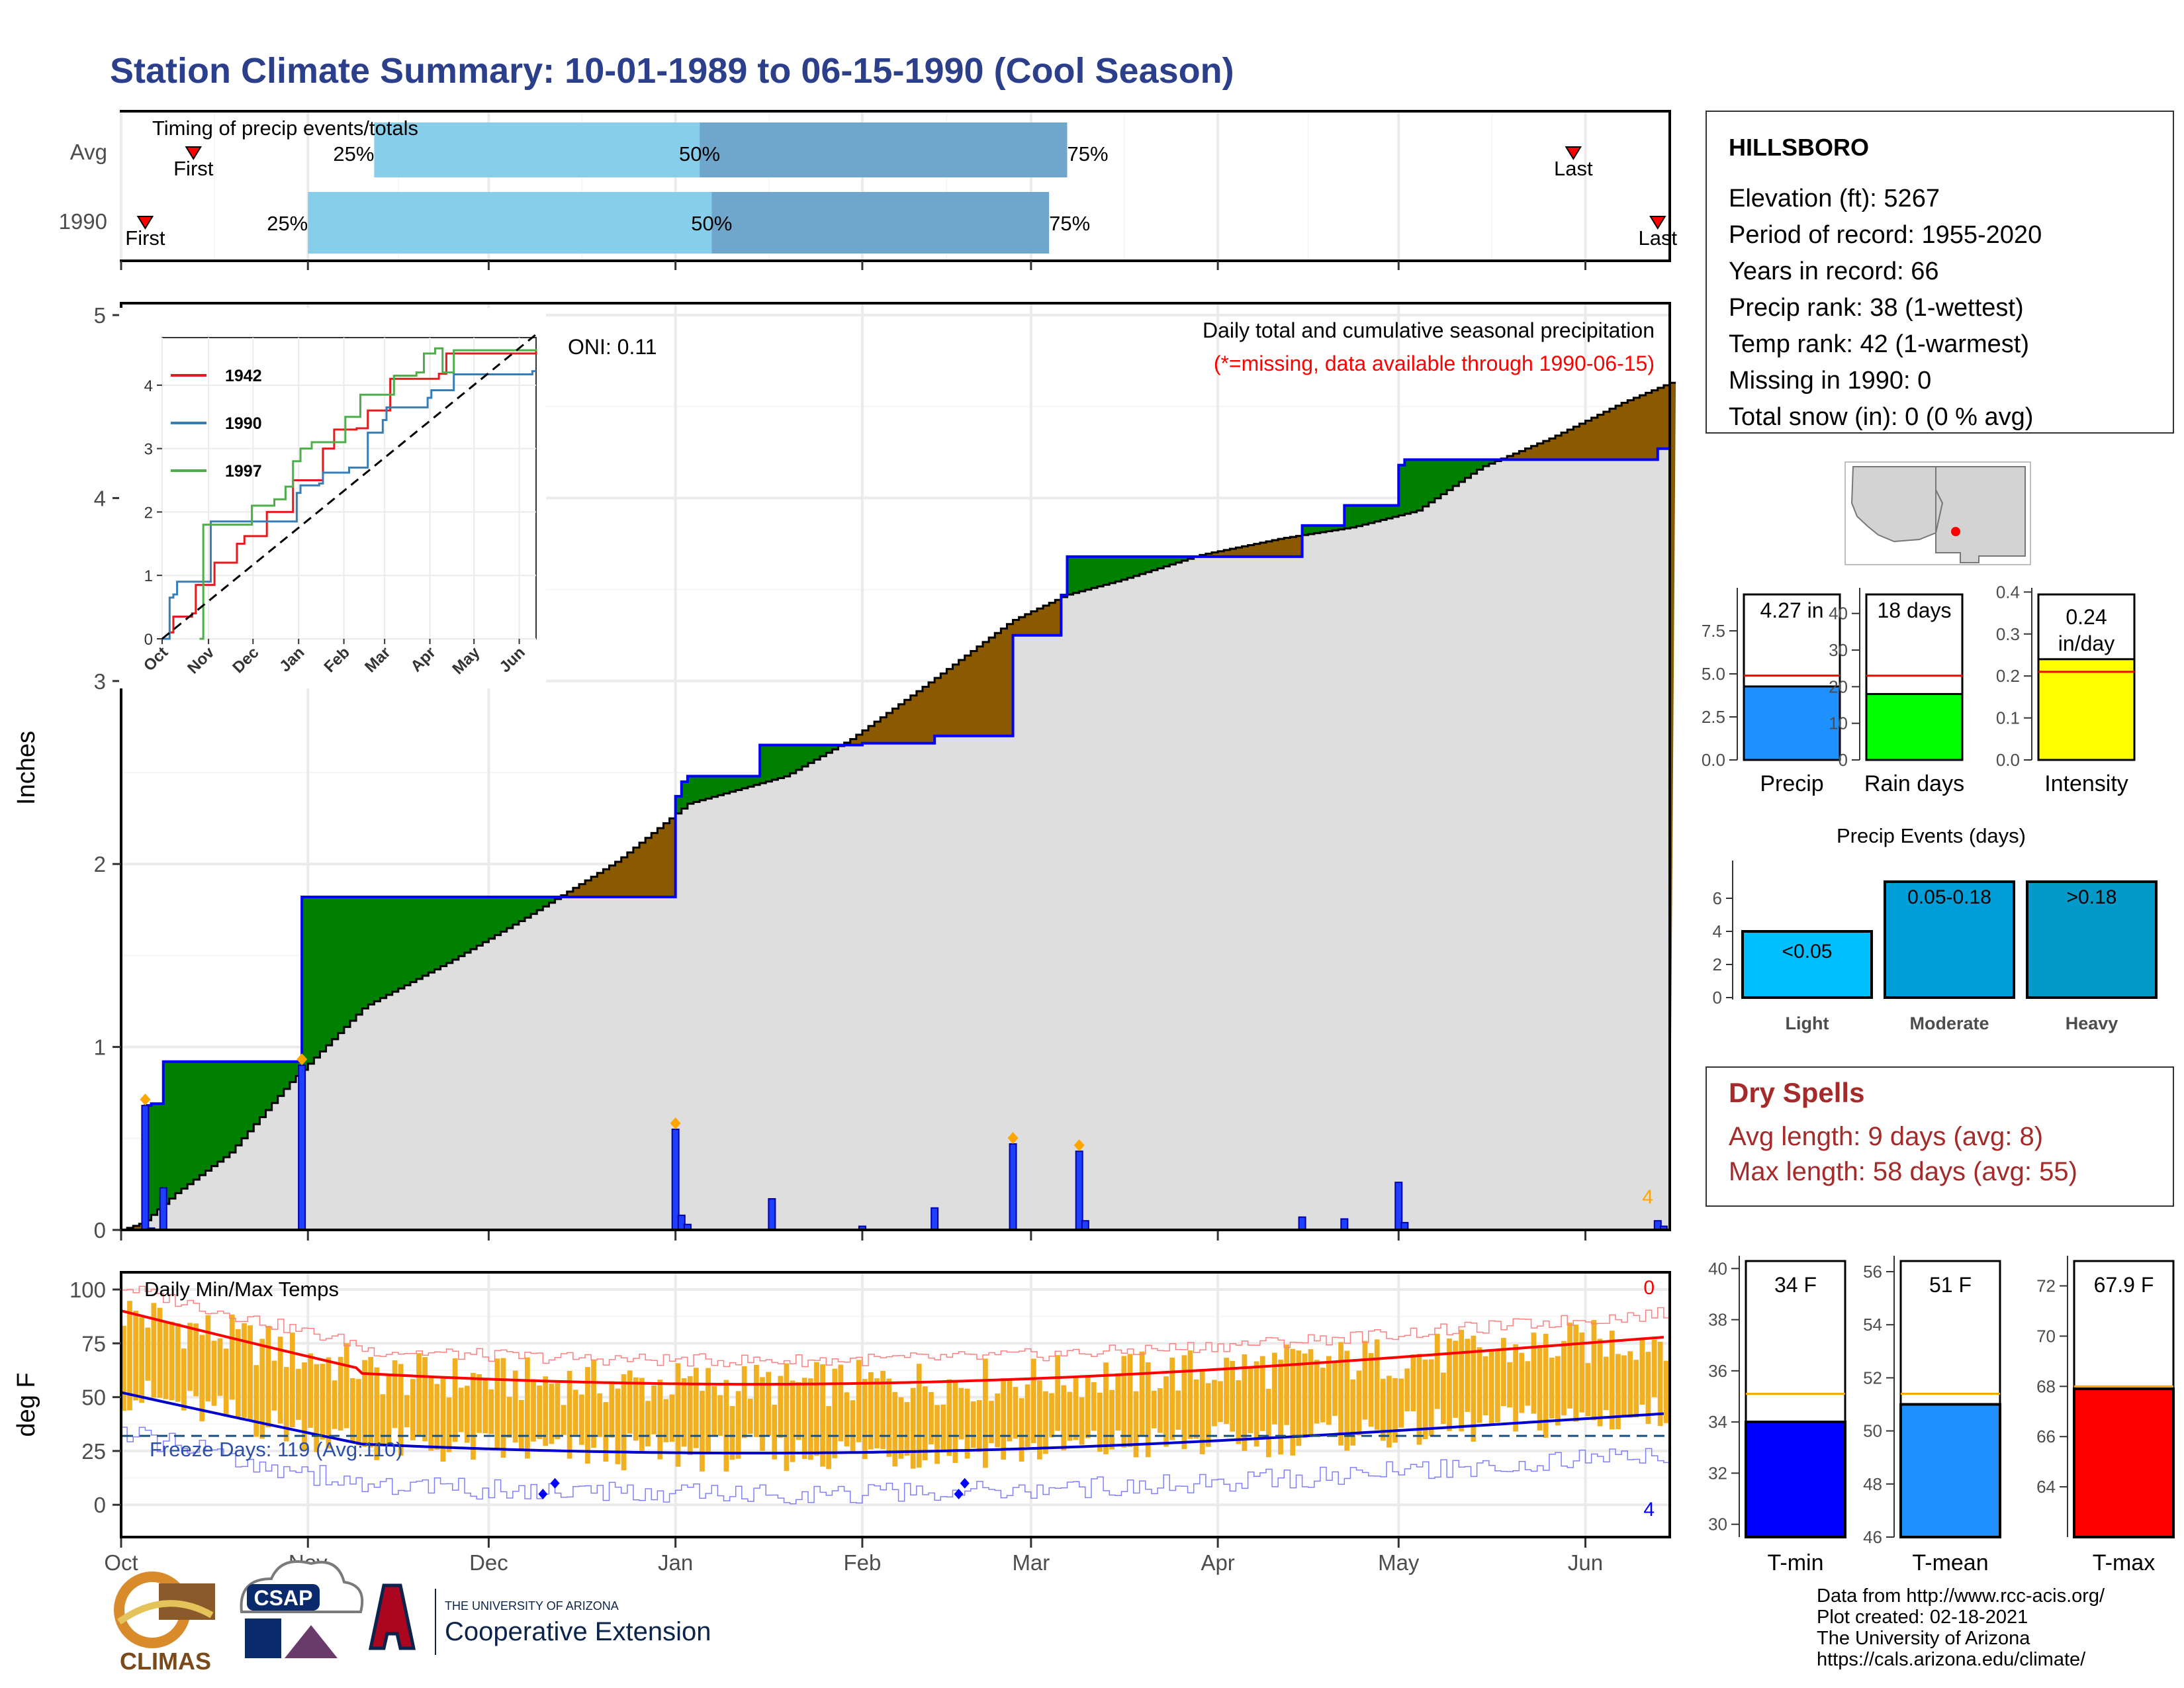 The image size is (2184, 1688). I want to click on temp-bar-tick-label: 46, so click(1872, 1537).